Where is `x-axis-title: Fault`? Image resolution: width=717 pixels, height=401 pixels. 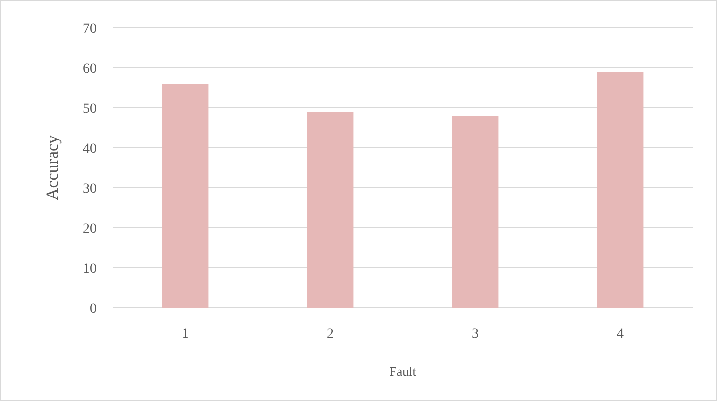 x-axis-title: Fault is located at coordinates (403, 371).